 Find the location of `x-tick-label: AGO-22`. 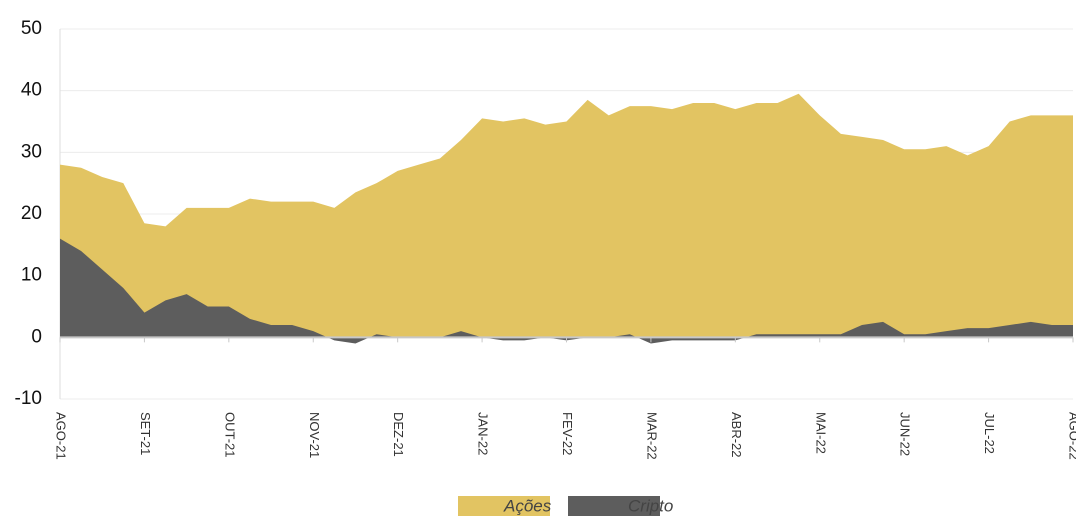

x-tick-label: AGO-22 is located at coordinates (1071, 436).